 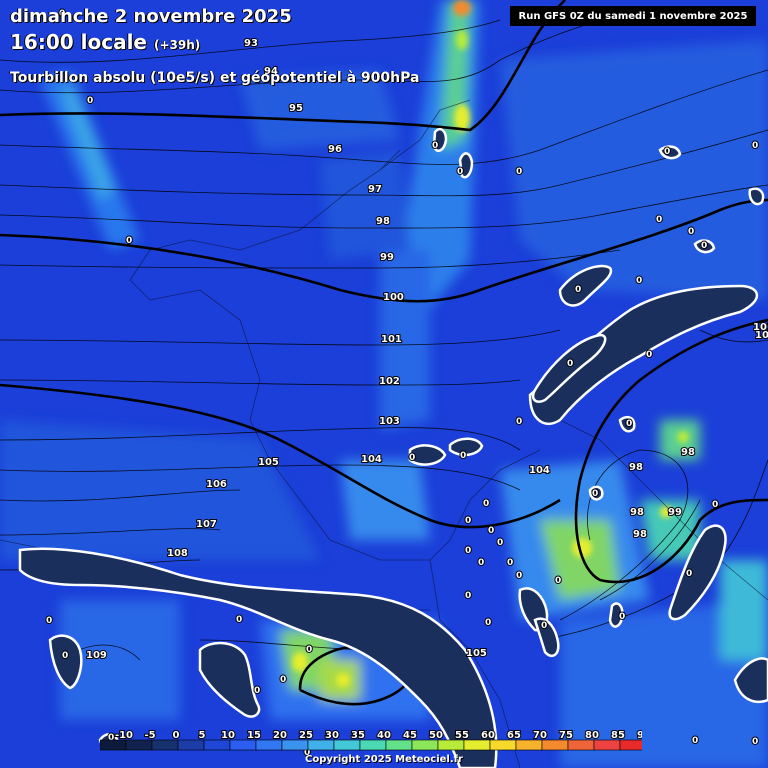 I want to click on contour-label: 102, so click(x=389, y=381).